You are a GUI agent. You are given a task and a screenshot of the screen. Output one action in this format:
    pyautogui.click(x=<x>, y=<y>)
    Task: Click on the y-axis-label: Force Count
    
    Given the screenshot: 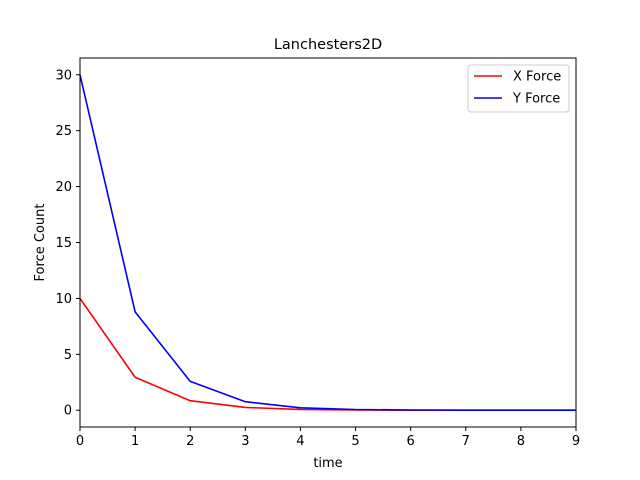 What is the action you would take?
    pyautogui.click(x=40, y=243)
    